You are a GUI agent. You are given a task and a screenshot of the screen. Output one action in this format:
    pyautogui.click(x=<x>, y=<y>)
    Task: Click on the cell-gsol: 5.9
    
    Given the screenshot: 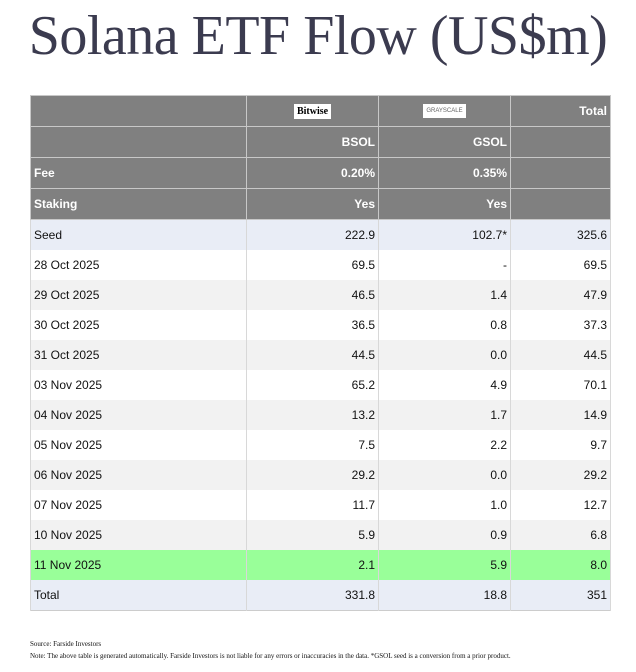 What is the action you would take?
    pyautogui.click(x=444, y=565)
    